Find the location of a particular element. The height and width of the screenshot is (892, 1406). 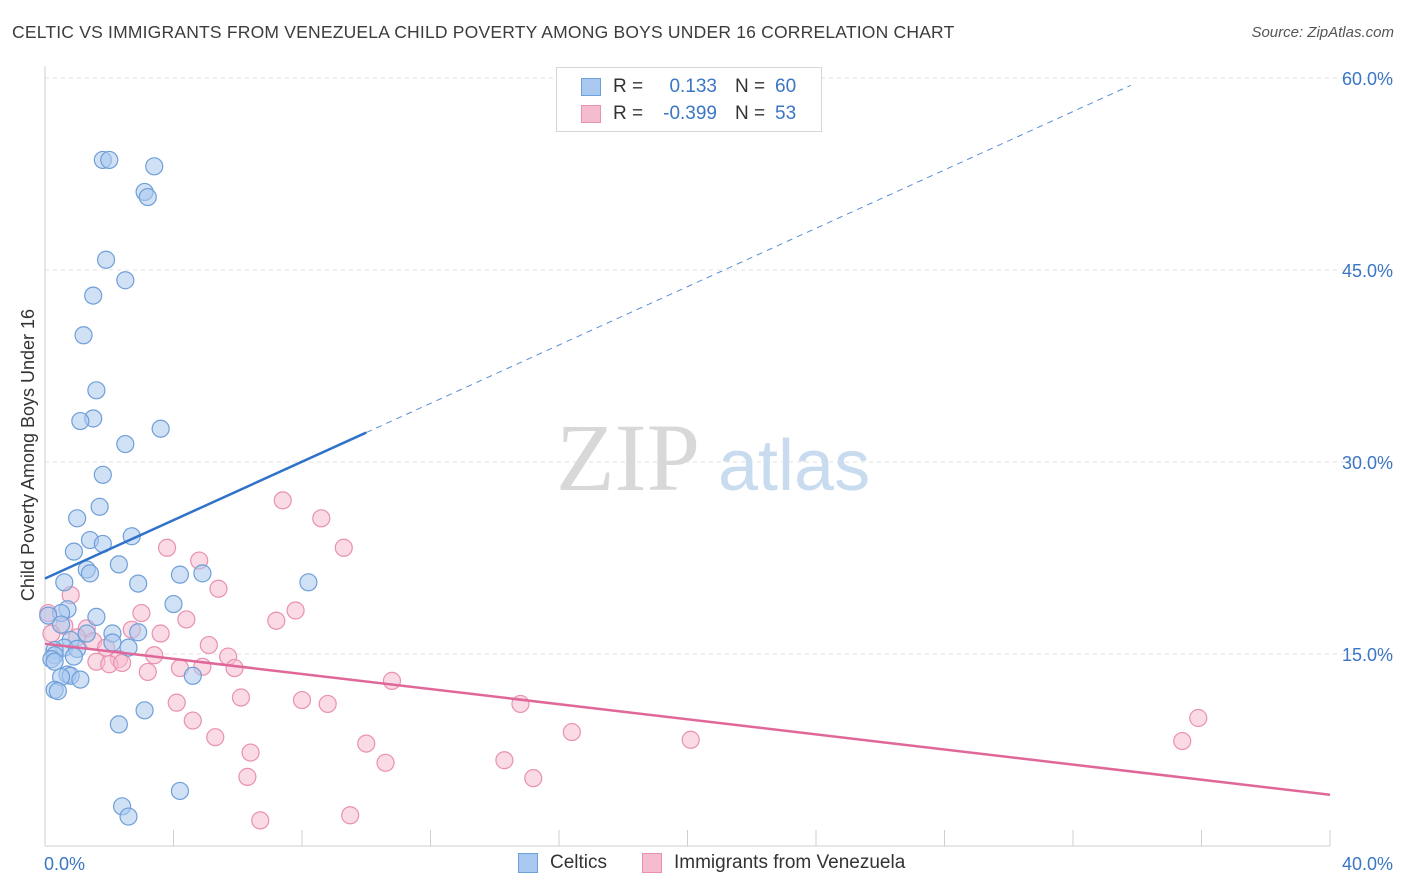

y-tick-label: 45.0% is located at coordinates (1367, 271).